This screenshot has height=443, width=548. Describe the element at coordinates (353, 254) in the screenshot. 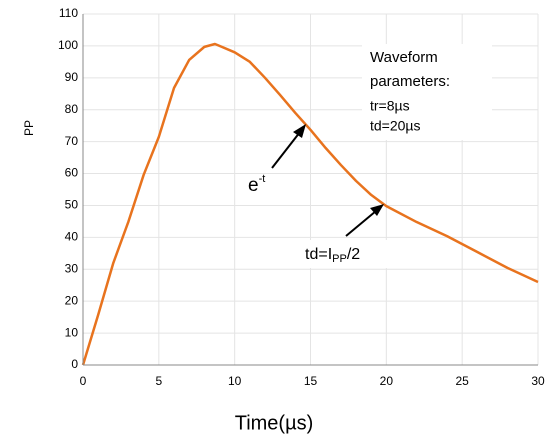

I see `annotation-part: /2` at that location.